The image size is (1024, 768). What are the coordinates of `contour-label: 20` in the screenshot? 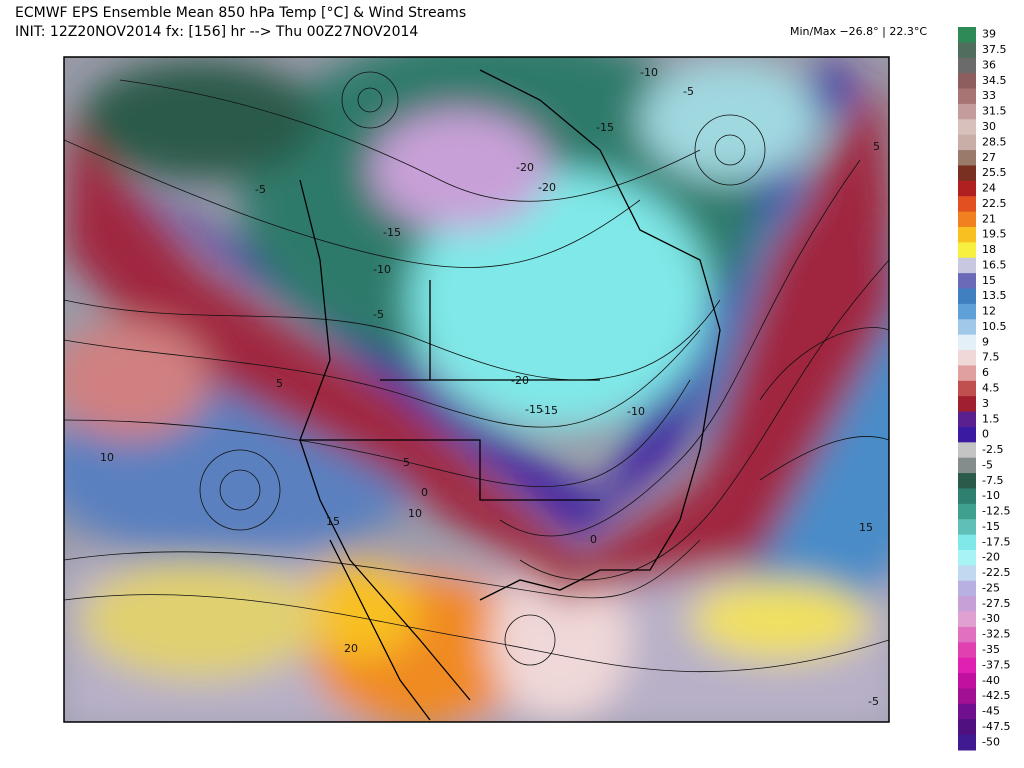 It's located at (351, 648).